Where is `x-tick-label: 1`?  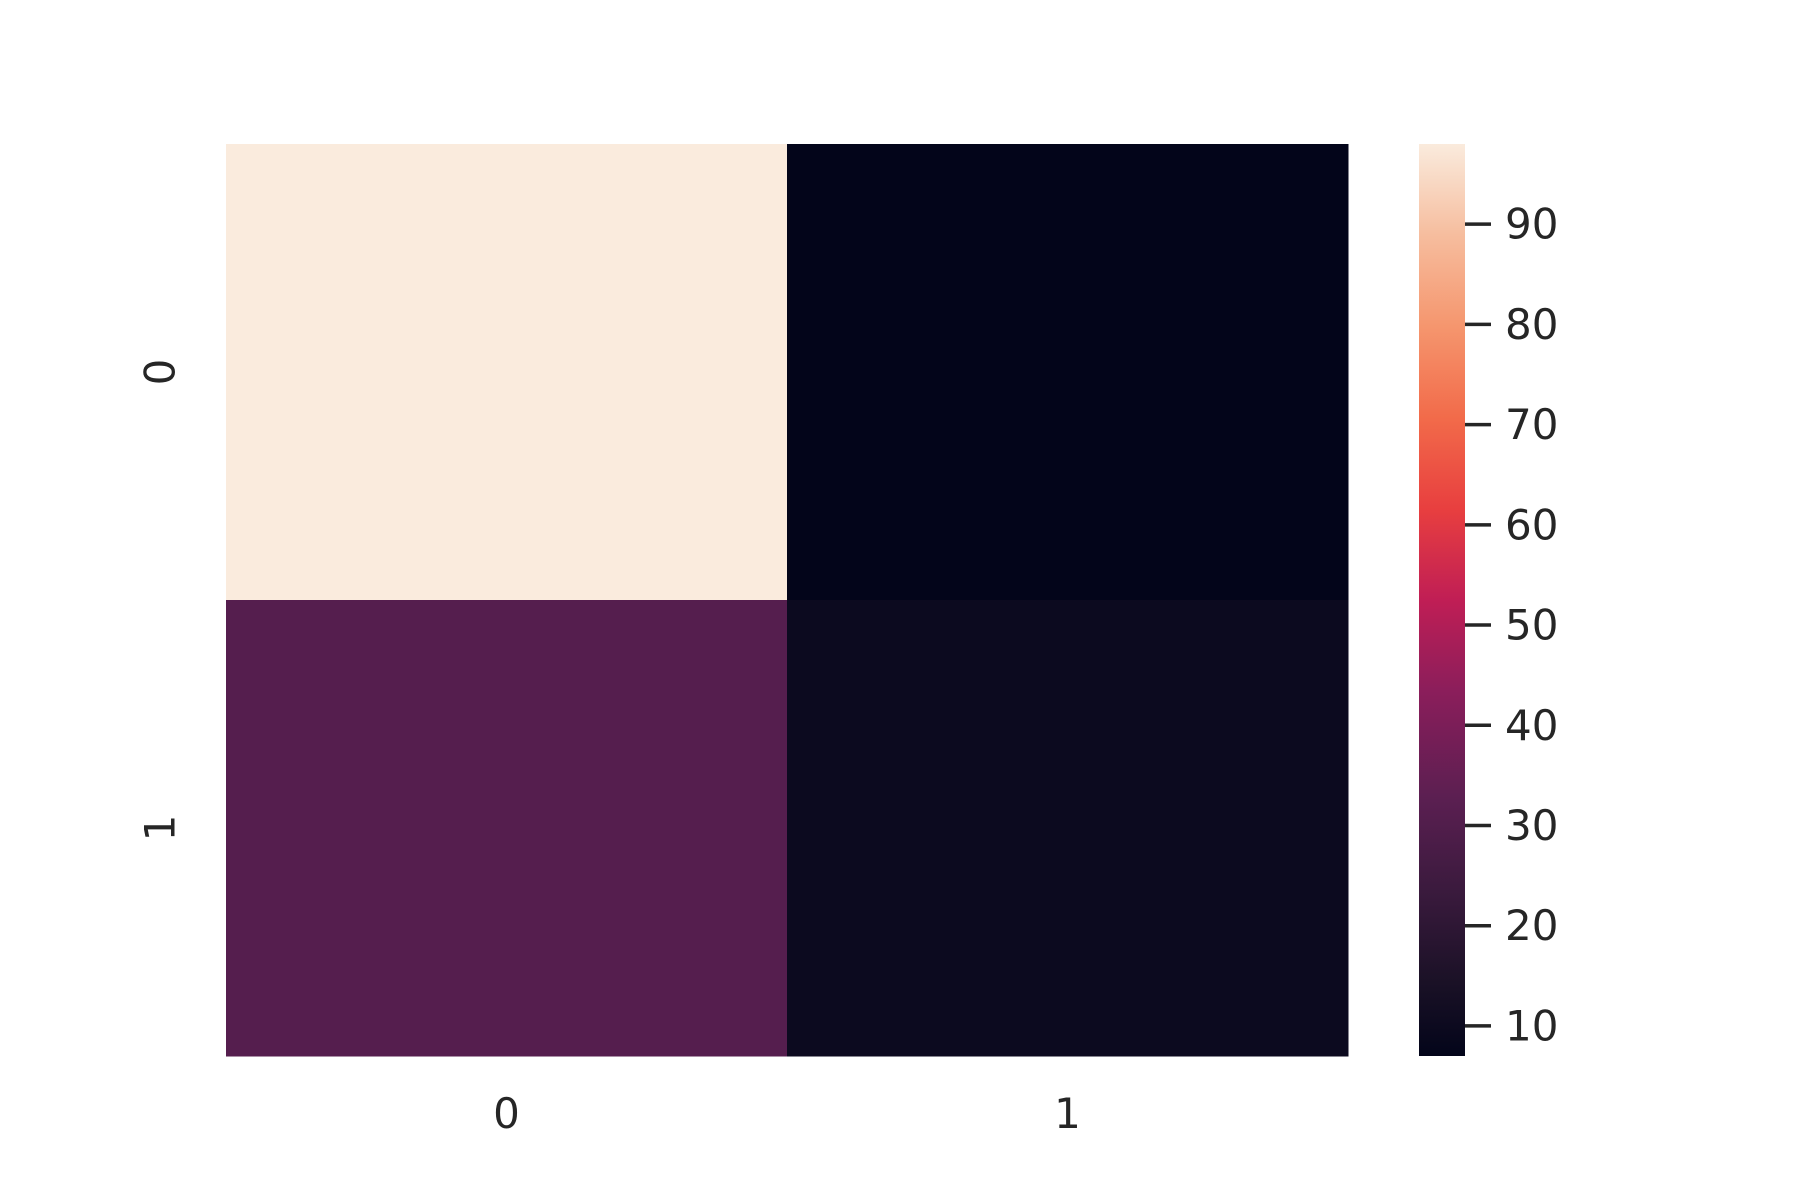
x-tick-label: 1 is located at coordinates (1067, 1113).